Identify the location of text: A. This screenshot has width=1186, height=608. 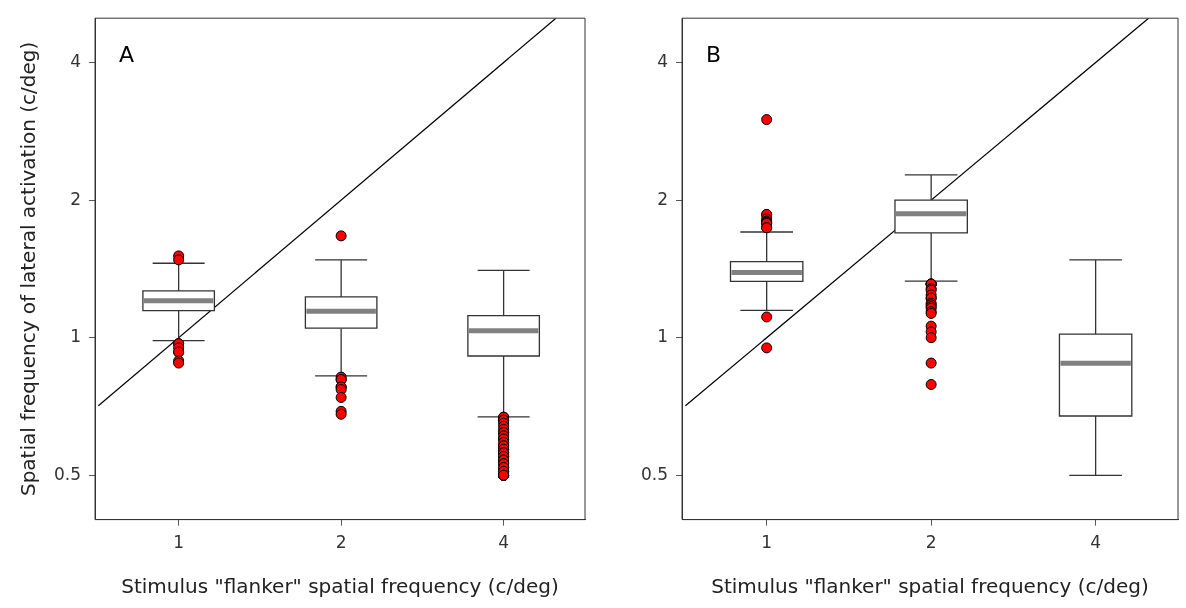
(127, 54).